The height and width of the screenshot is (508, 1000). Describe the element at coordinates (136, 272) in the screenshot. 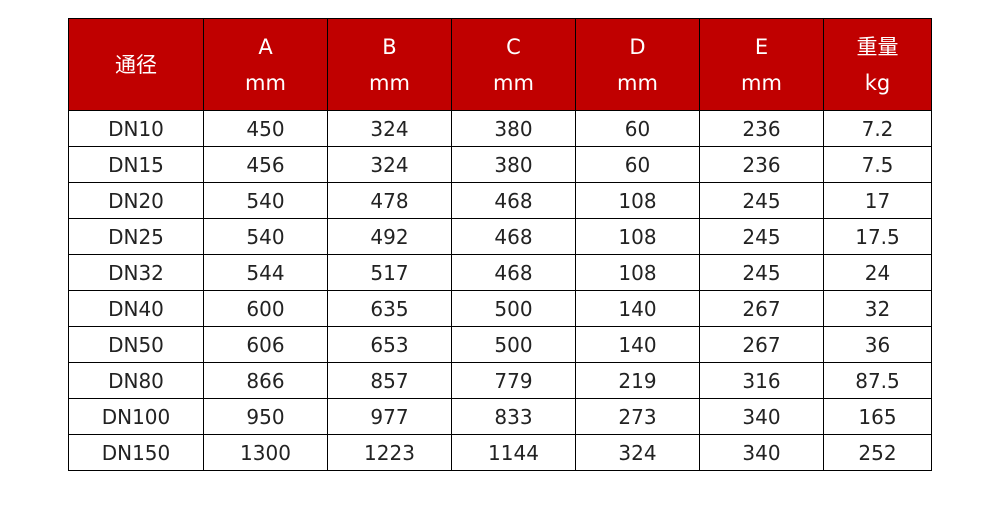

I see `table-cell: DN32` at that location.